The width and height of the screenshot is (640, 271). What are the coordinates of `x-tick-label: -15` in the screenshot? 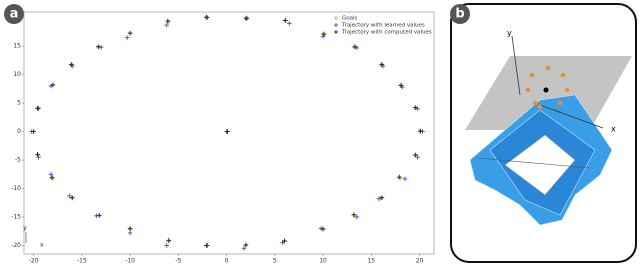 It's located at (82, 261).